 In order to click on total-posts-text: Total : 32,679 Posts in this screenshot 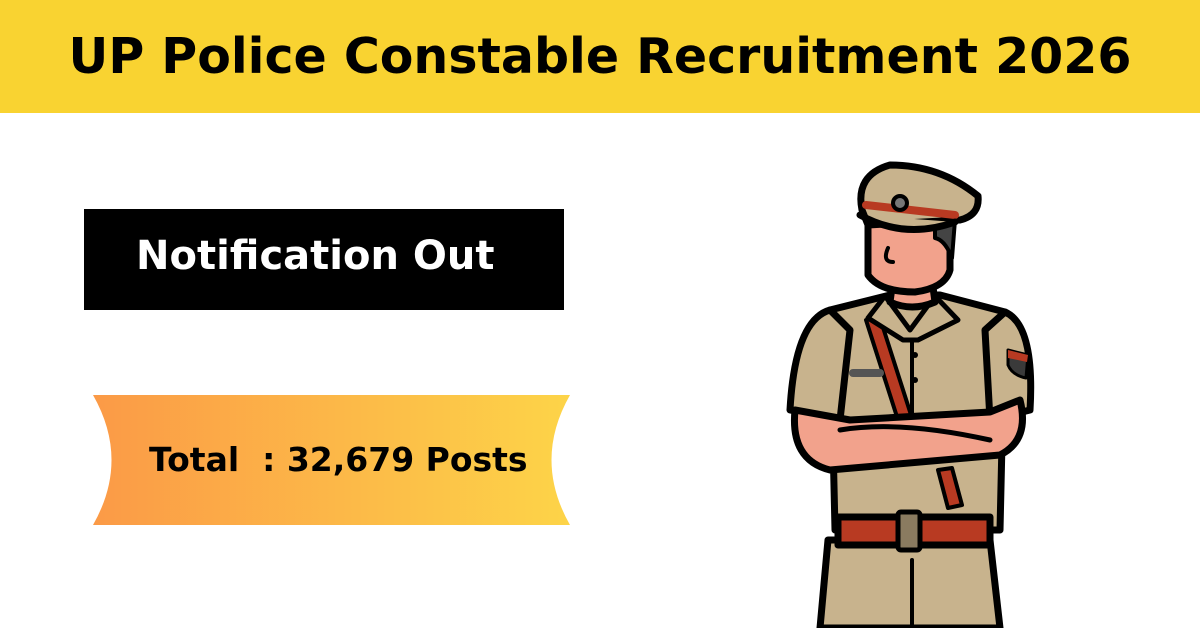, I will do `click(338, 459)`.